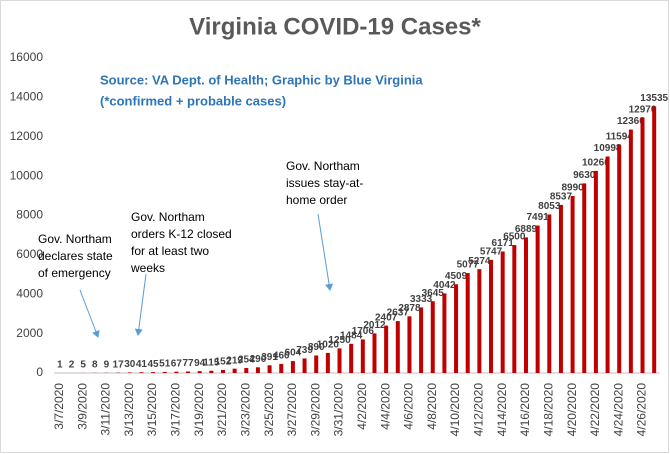 The image size is (670, 454). What do you see at coordinates (234, 360) in the screenshot?
I see `value-label: 219` at bounding box center [234, 360].